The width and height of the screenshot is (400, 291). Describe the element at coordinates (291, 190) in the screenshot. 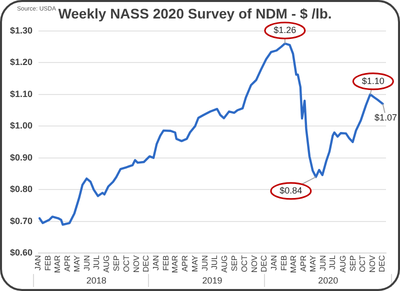

I see `annotation: $0.84` at that location.